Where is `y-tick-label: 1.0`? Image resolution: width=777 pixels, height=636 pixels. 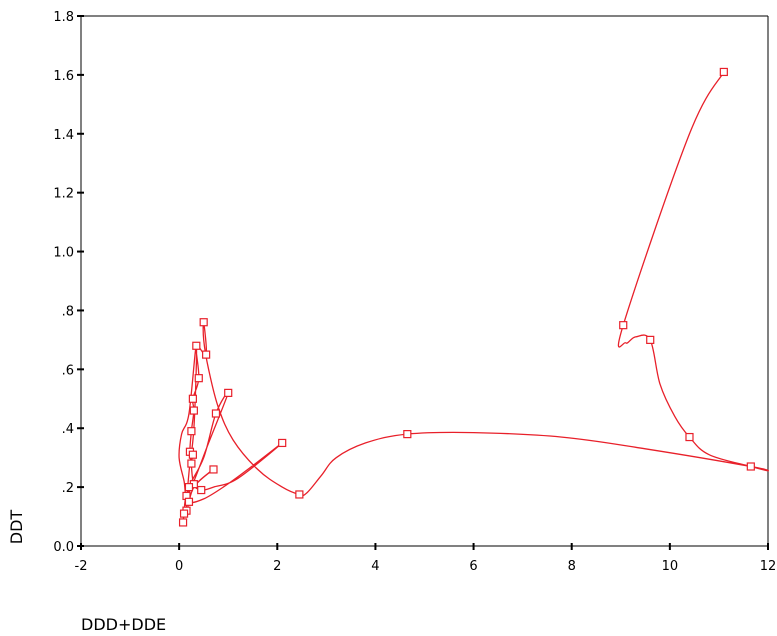
y-tick-label: 1.0 is located at coordinates (63, 253).